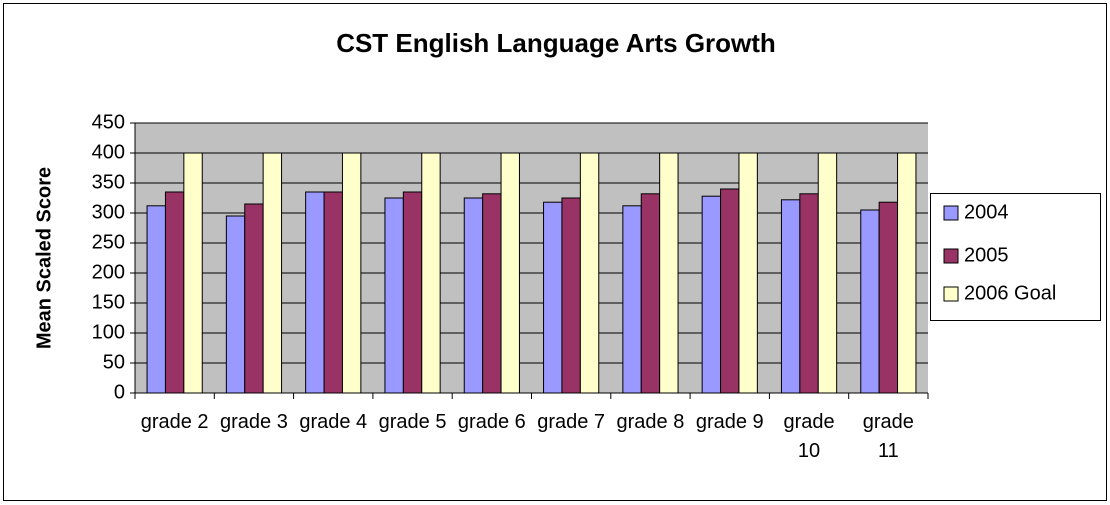  What do you see at coordinates (333, 422) in the screenshot?
I see `x-tick-label: grade 4` at bounding box center [333, 422].